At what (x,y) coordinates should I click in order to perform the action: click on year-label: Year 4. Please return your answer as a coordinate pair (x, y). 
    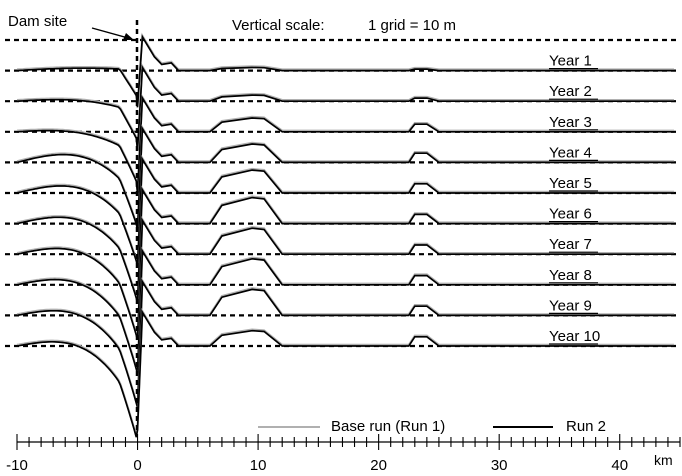
    Looking at the image, I should click on (570, 152).